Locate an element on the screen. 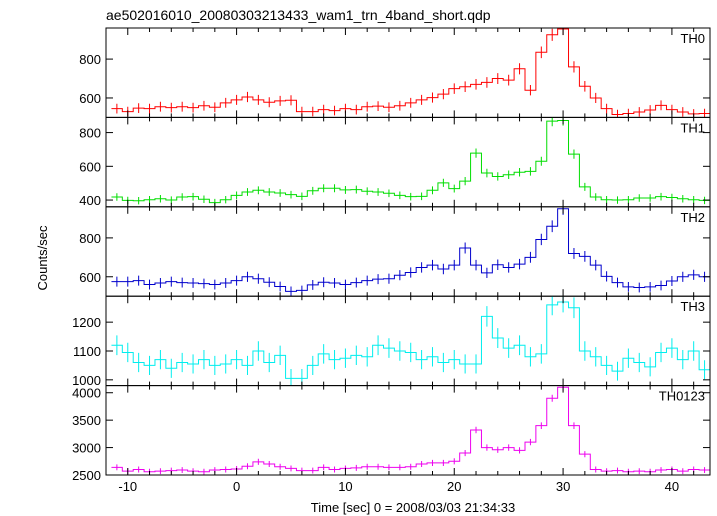 The width and height of the screenshot is (717, 516). series-line-th1 is located at coordinates (410, 161).